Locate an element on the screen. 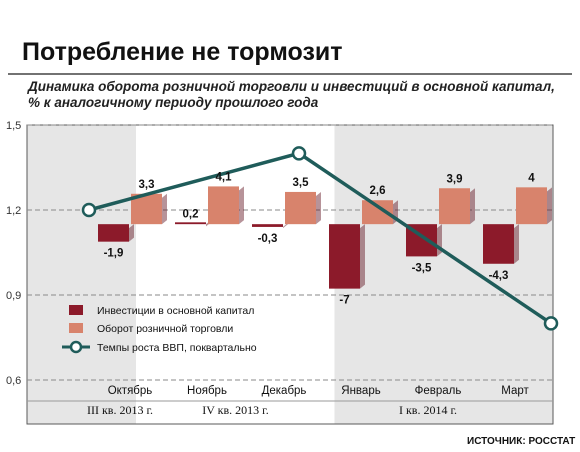 The image size is (580, 452). data-label-retail: 4,1 is located at coordinates (224, 177).